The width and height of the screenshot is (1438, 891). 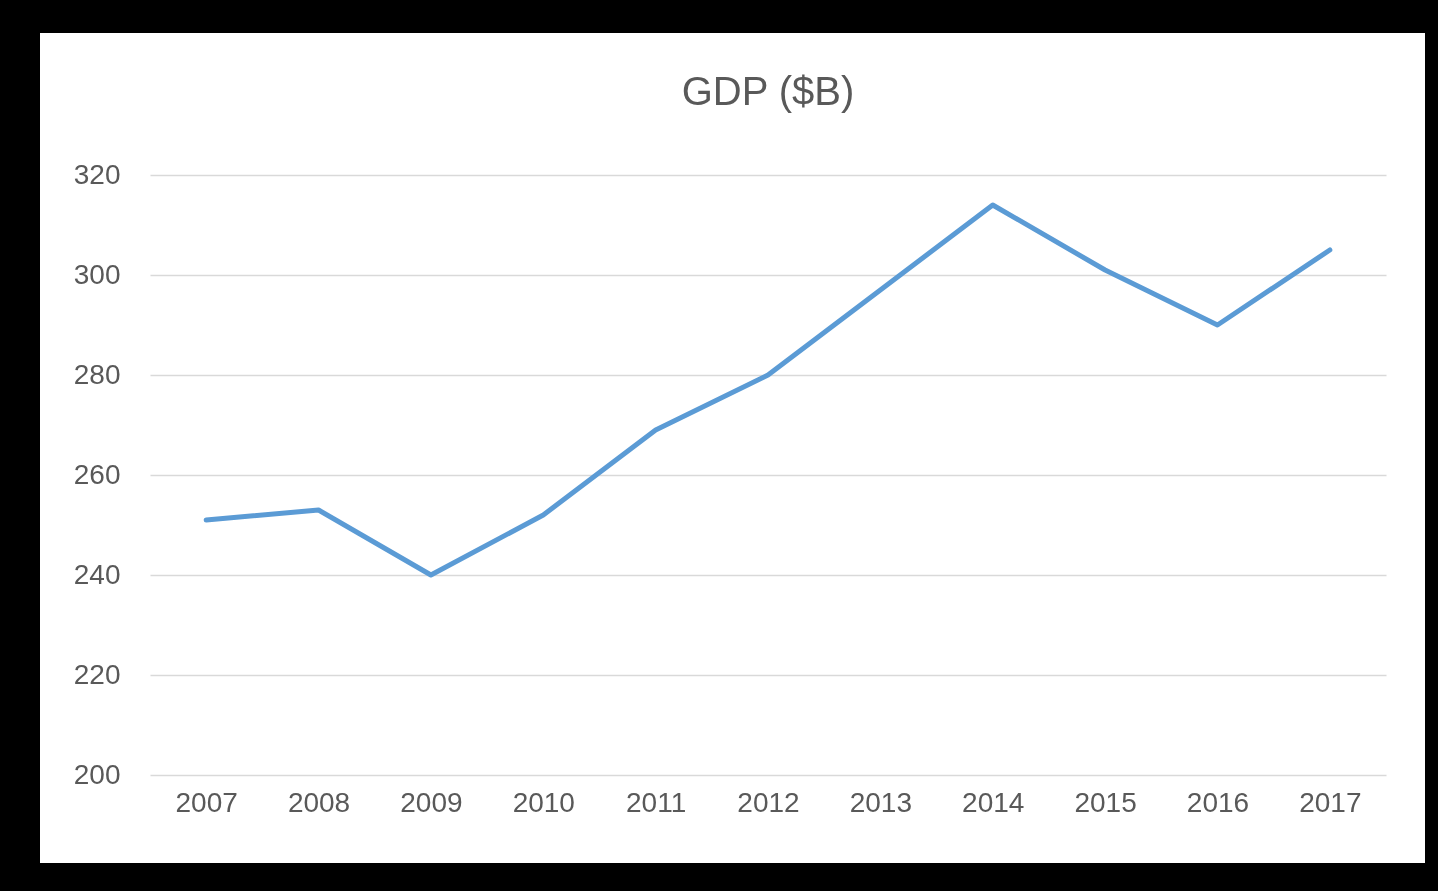 I want to click on x-tick-label: 2015, so click(x=1105, y=802).